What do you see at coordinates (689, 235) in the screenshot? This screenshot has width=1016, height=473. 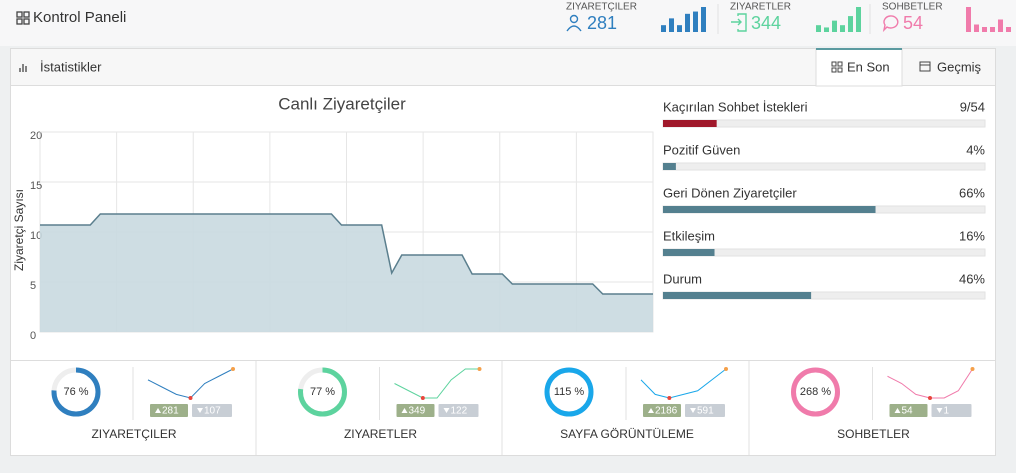 I see `progress-label: Etkileşim` at bounding box center [689, 235].